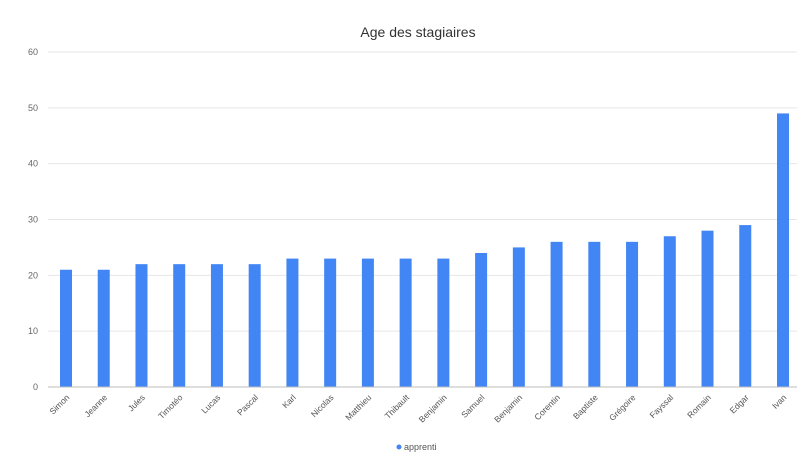  I want to click on x-tick-label: Fayssal, so click(661, 406).